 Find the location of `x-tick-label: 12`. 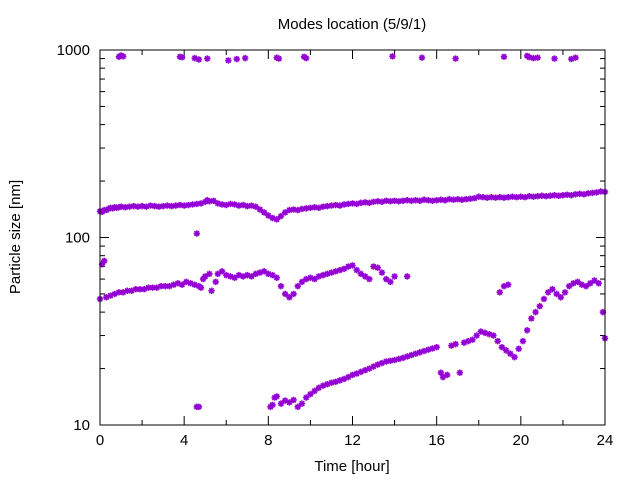

x-tick-label: 12 is located at coordinates (352, 440).